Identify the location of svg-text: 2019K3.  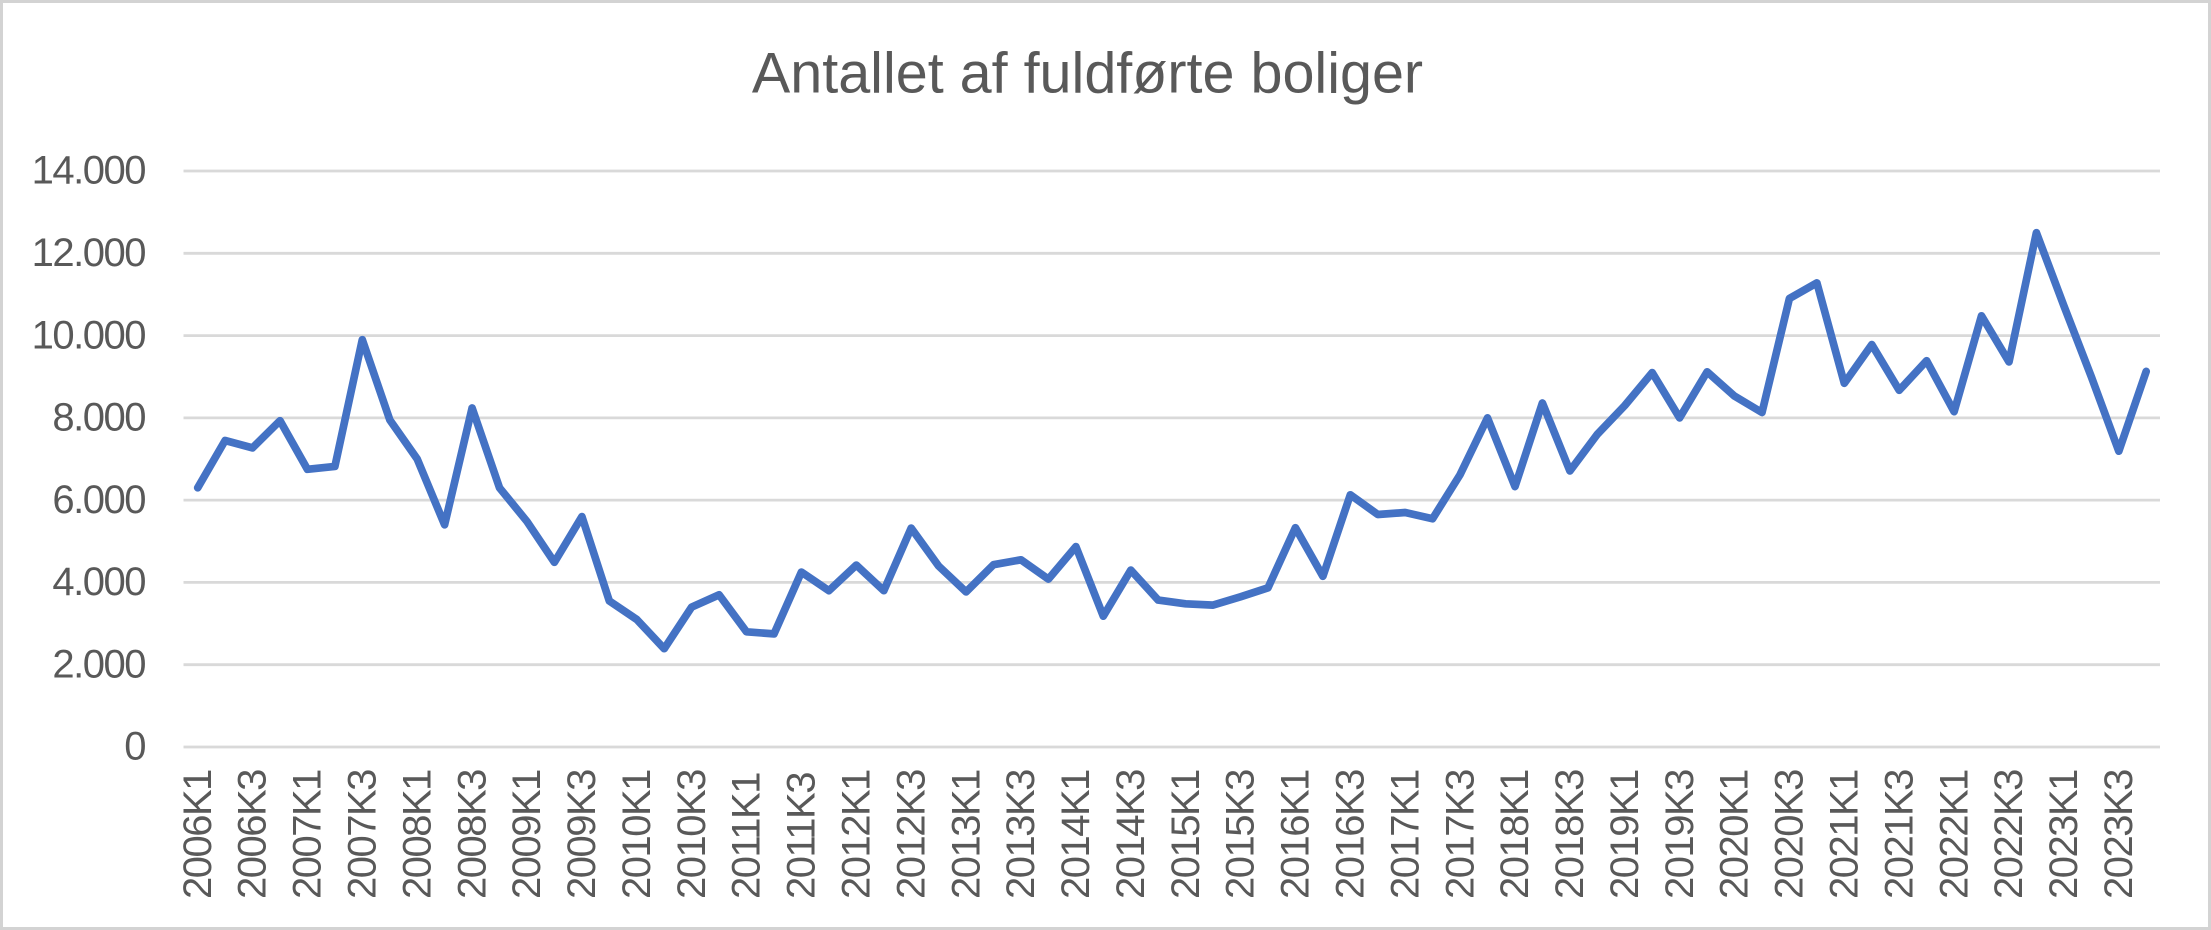
(1680, 834).